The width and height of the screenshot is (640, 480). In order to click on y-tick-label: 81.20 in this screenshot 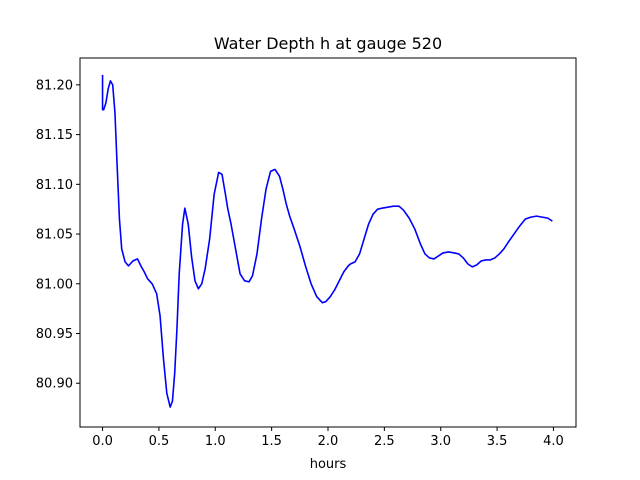, I will do `click(54, 85)`.